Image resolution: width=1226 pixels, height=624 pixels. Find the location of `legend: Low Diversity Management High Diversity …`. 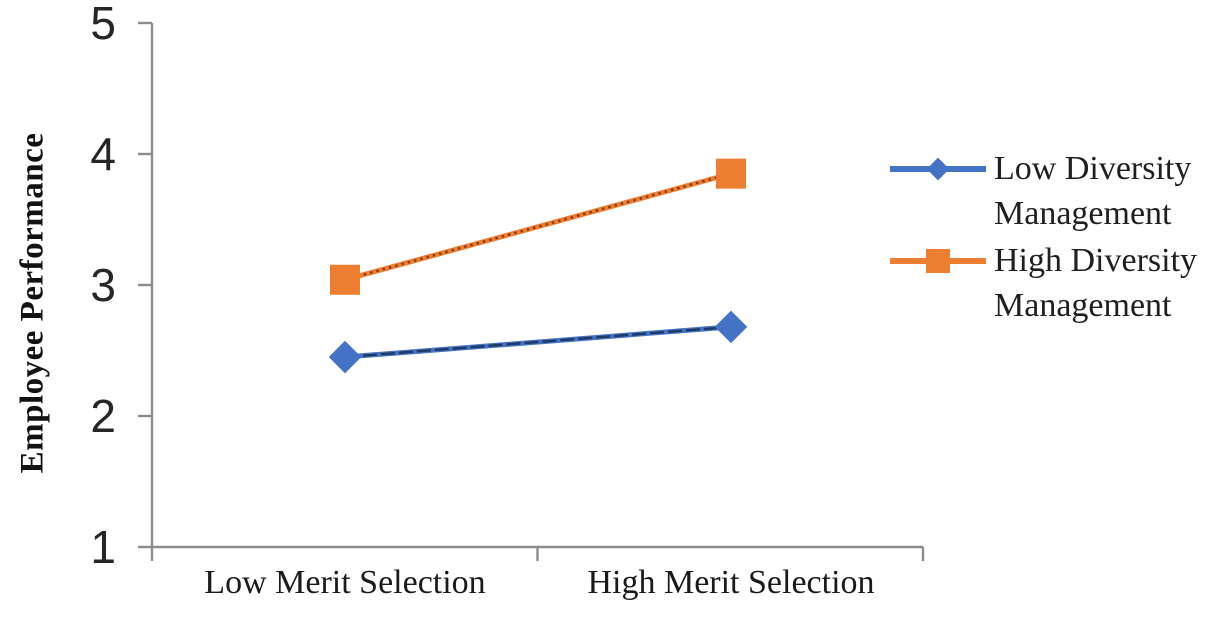

legend: Low Diversity Management High Diversity … is located at coordinates (1056, 238).